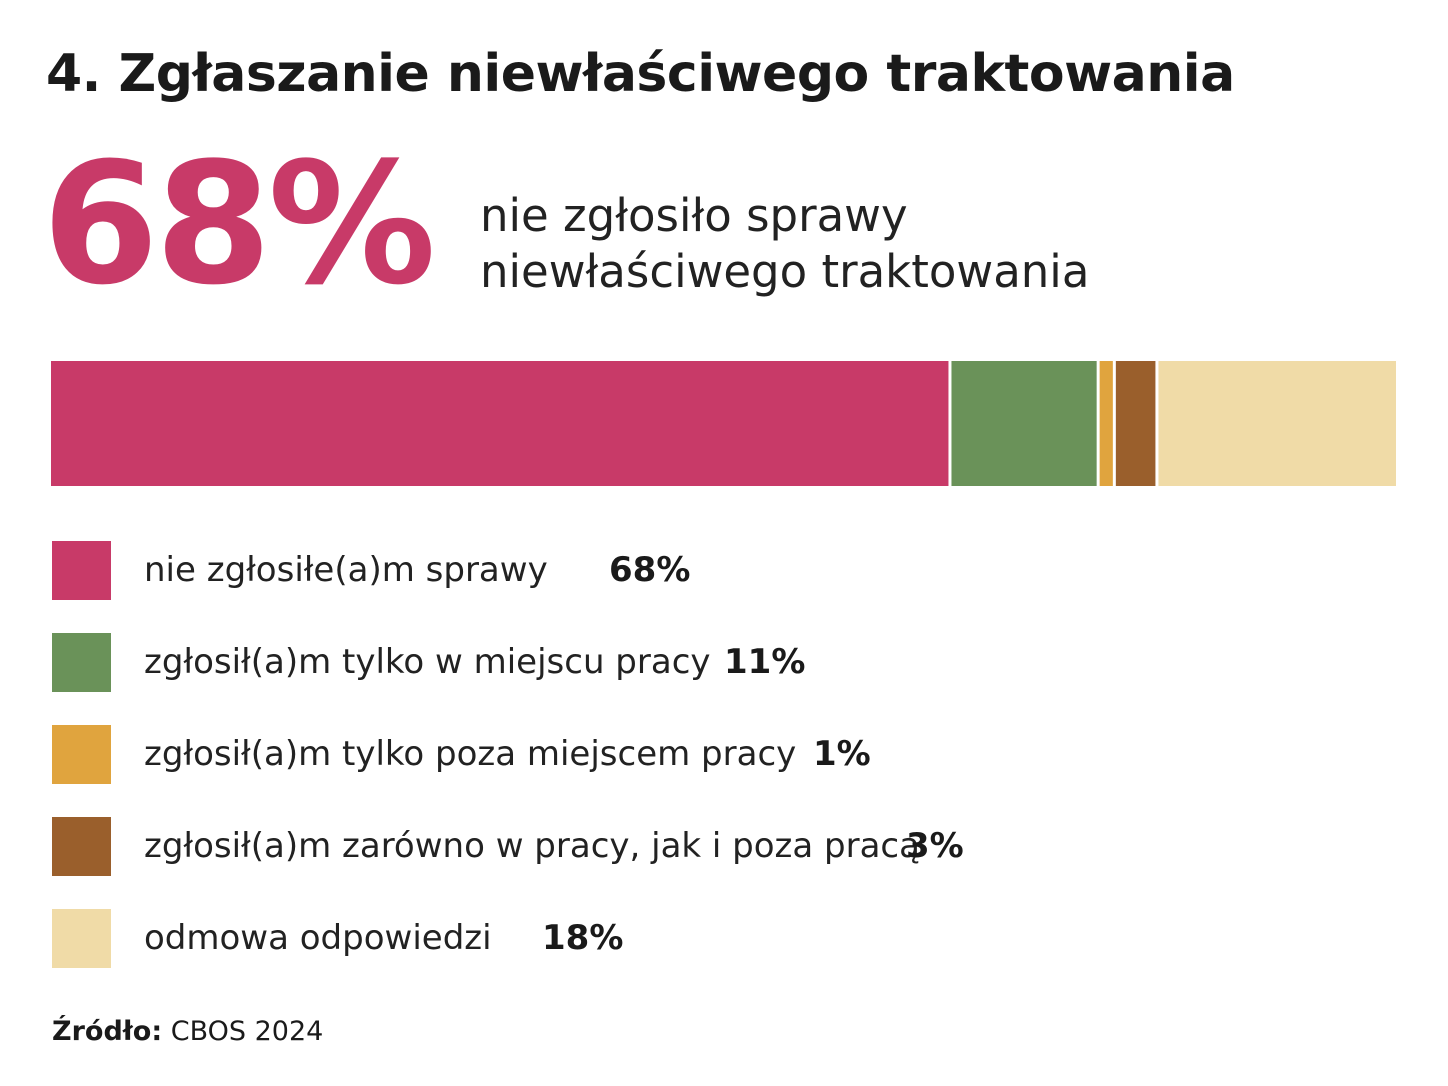  I want to click on legend-value: 11%, so click(765, 662).